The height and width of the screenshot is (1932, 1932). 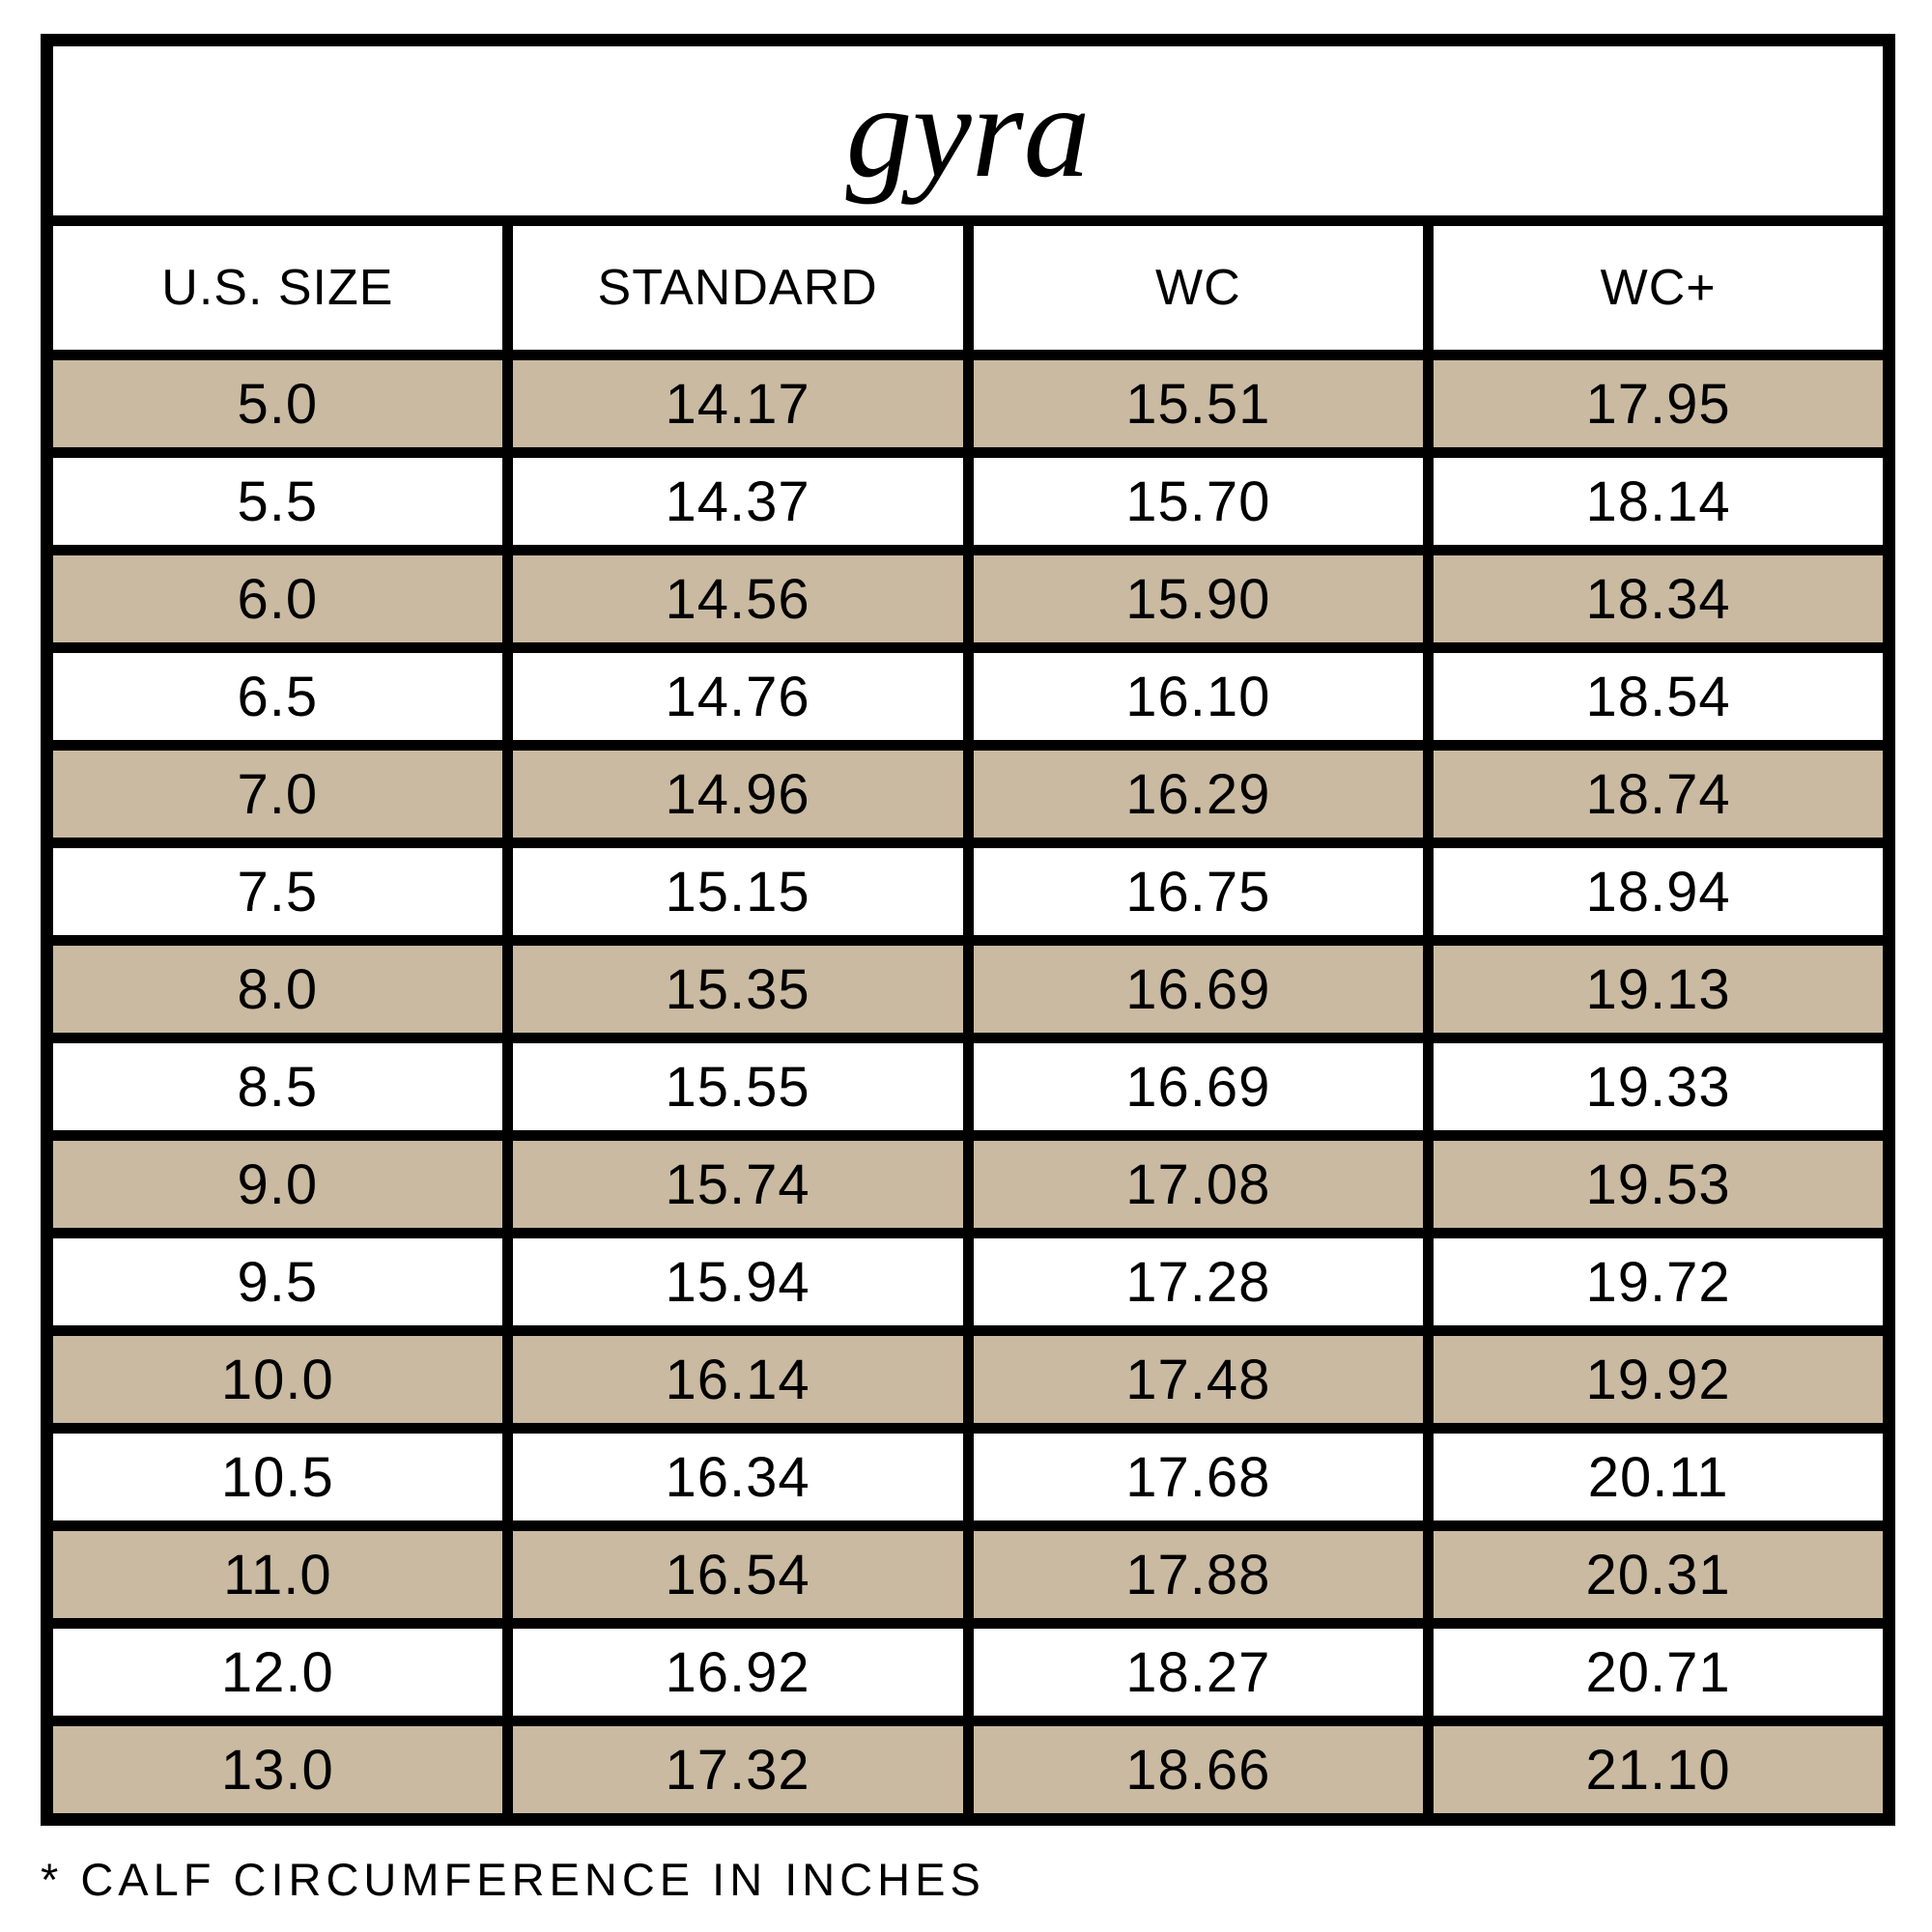 I want to click on header-row: U.S. SIZE STANDARD WC WC+, so click(x=968, y=287).